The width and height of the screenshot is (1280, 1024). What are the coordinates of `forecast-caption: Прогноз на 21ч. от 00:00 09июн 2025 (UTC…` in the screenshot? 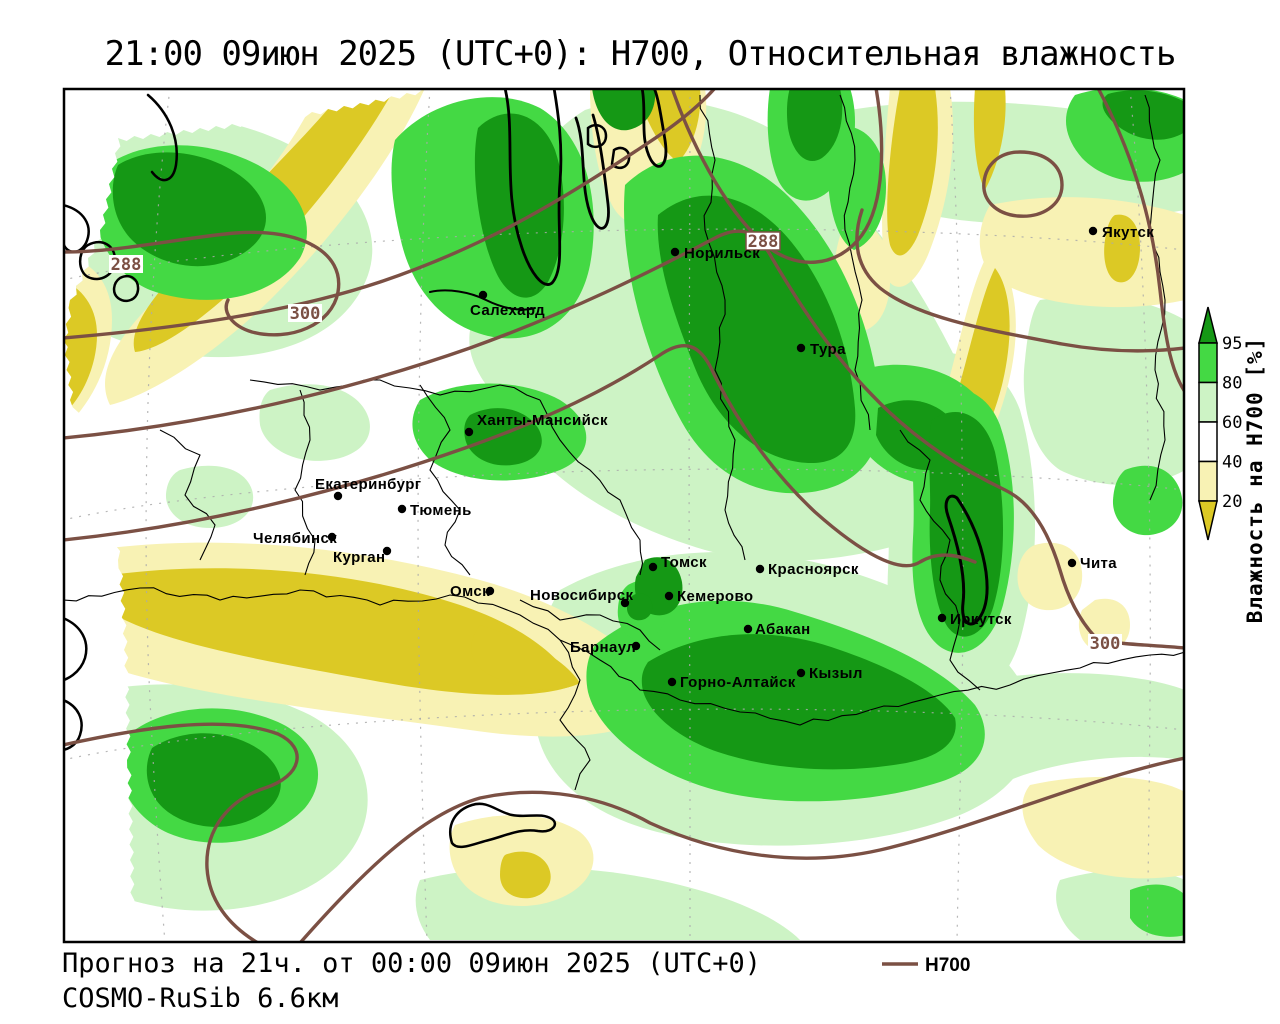 It's located at (411, 963).